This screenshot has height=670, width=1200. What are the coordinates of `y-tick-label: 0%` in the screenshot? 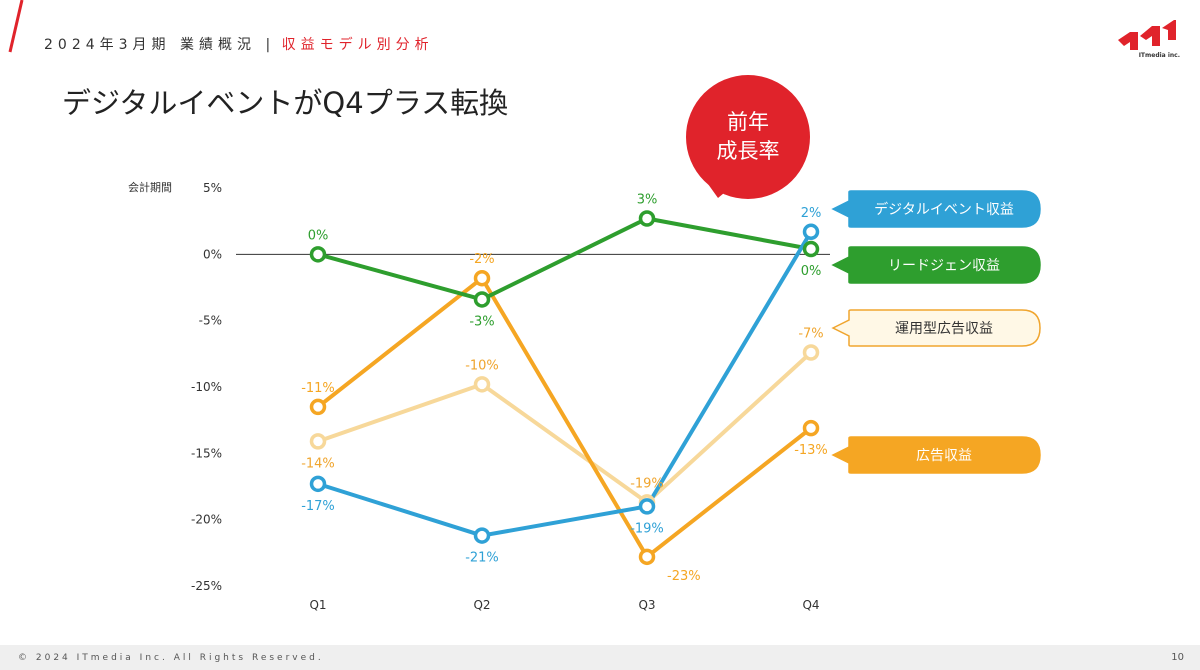 It's located at (212, 254).